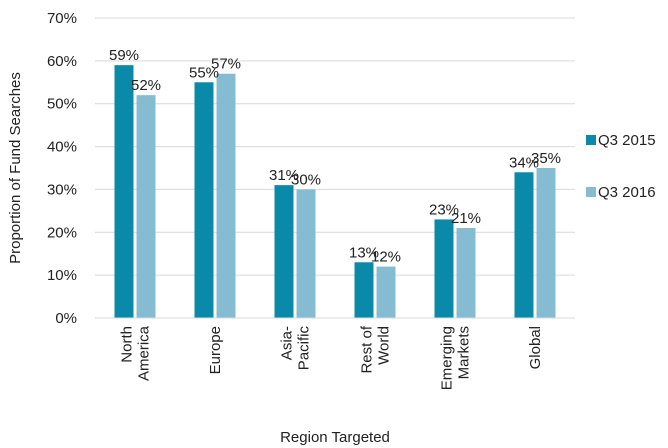 This screenshot has width=668, height=448. Describe the element at coordinates (364, 252) in the screenshot. I see `data-label: 13%` at that location.